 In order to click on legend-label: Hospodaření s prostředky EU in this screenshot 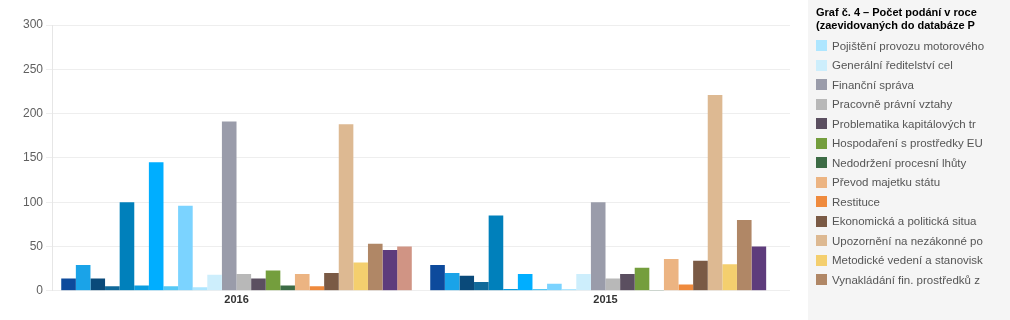, I will do `click(907, 143)`.